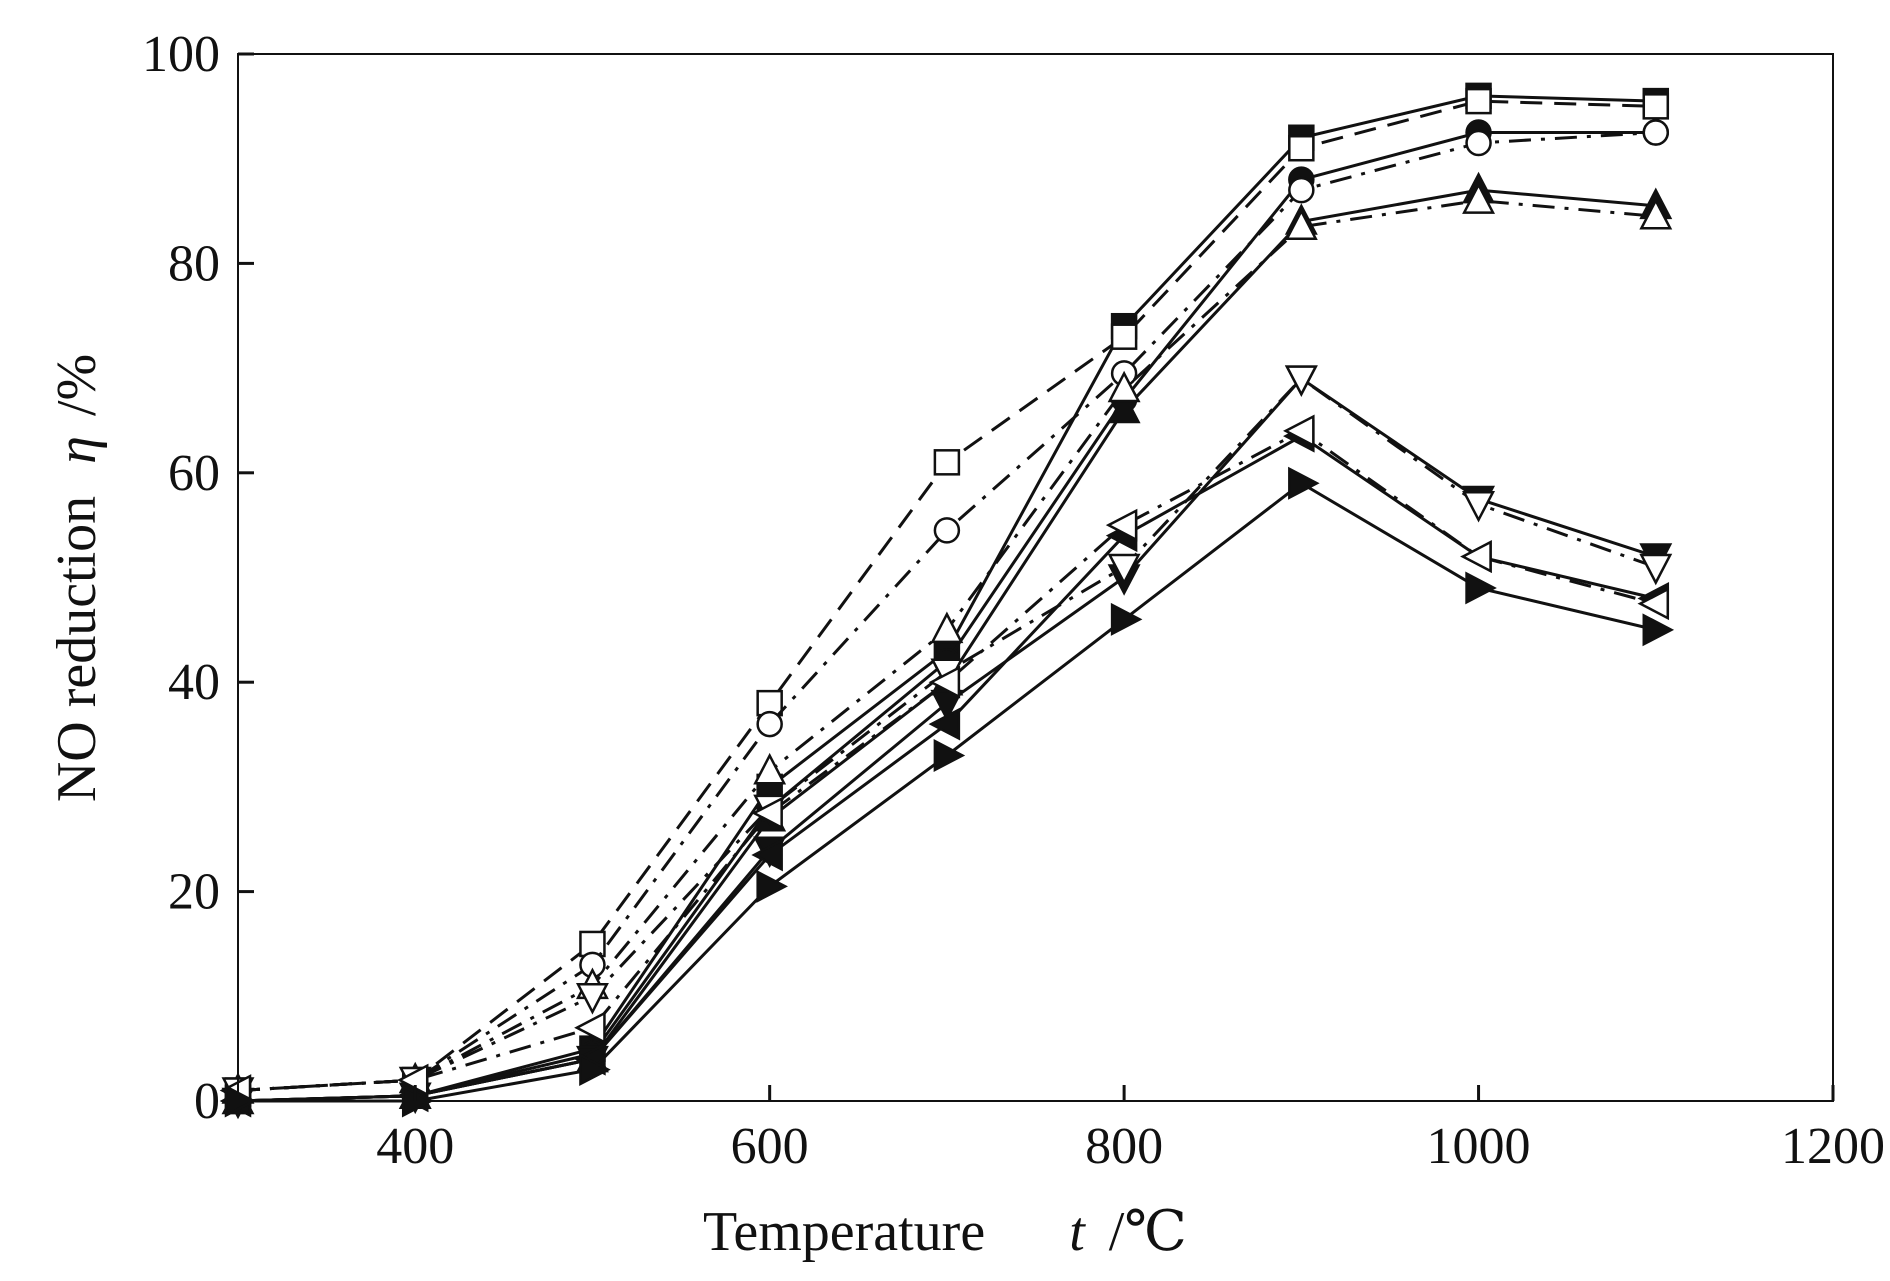 This screenshot has height=1281, width=1890. What do you see at coordinates (415, 1146) in the screenshot?
I see `x-tick-label: 400` at bounding box center [415, 1146].